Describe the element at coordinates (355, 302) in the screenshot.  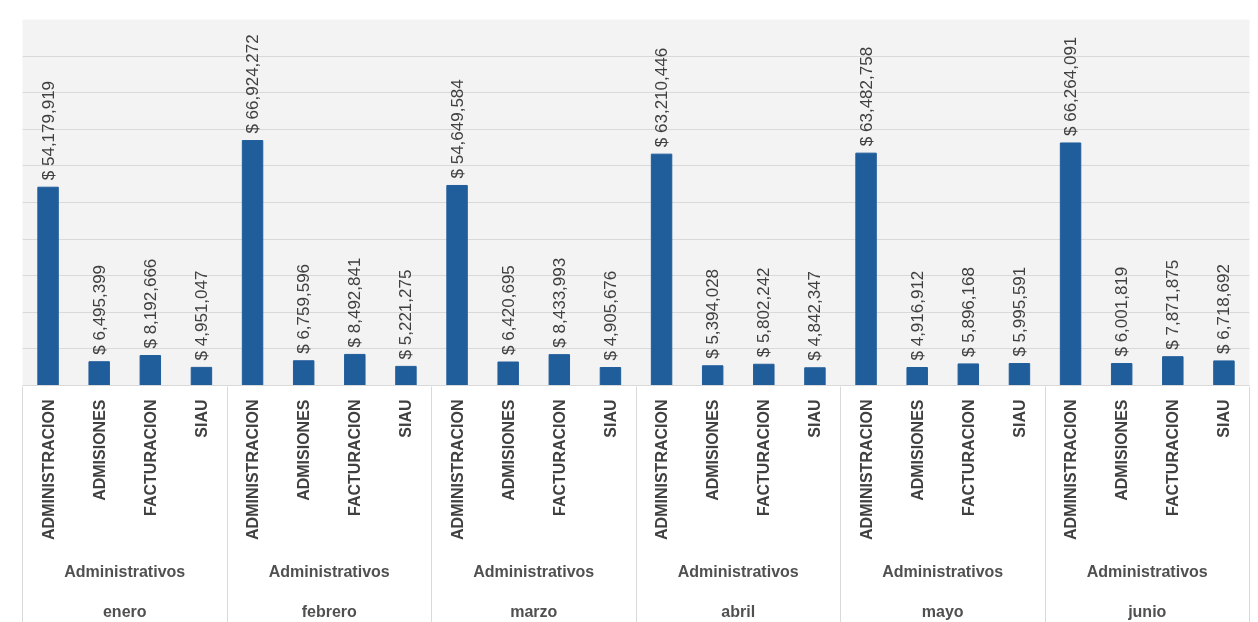
I see `data-label: $ 8,492,841` at that location.